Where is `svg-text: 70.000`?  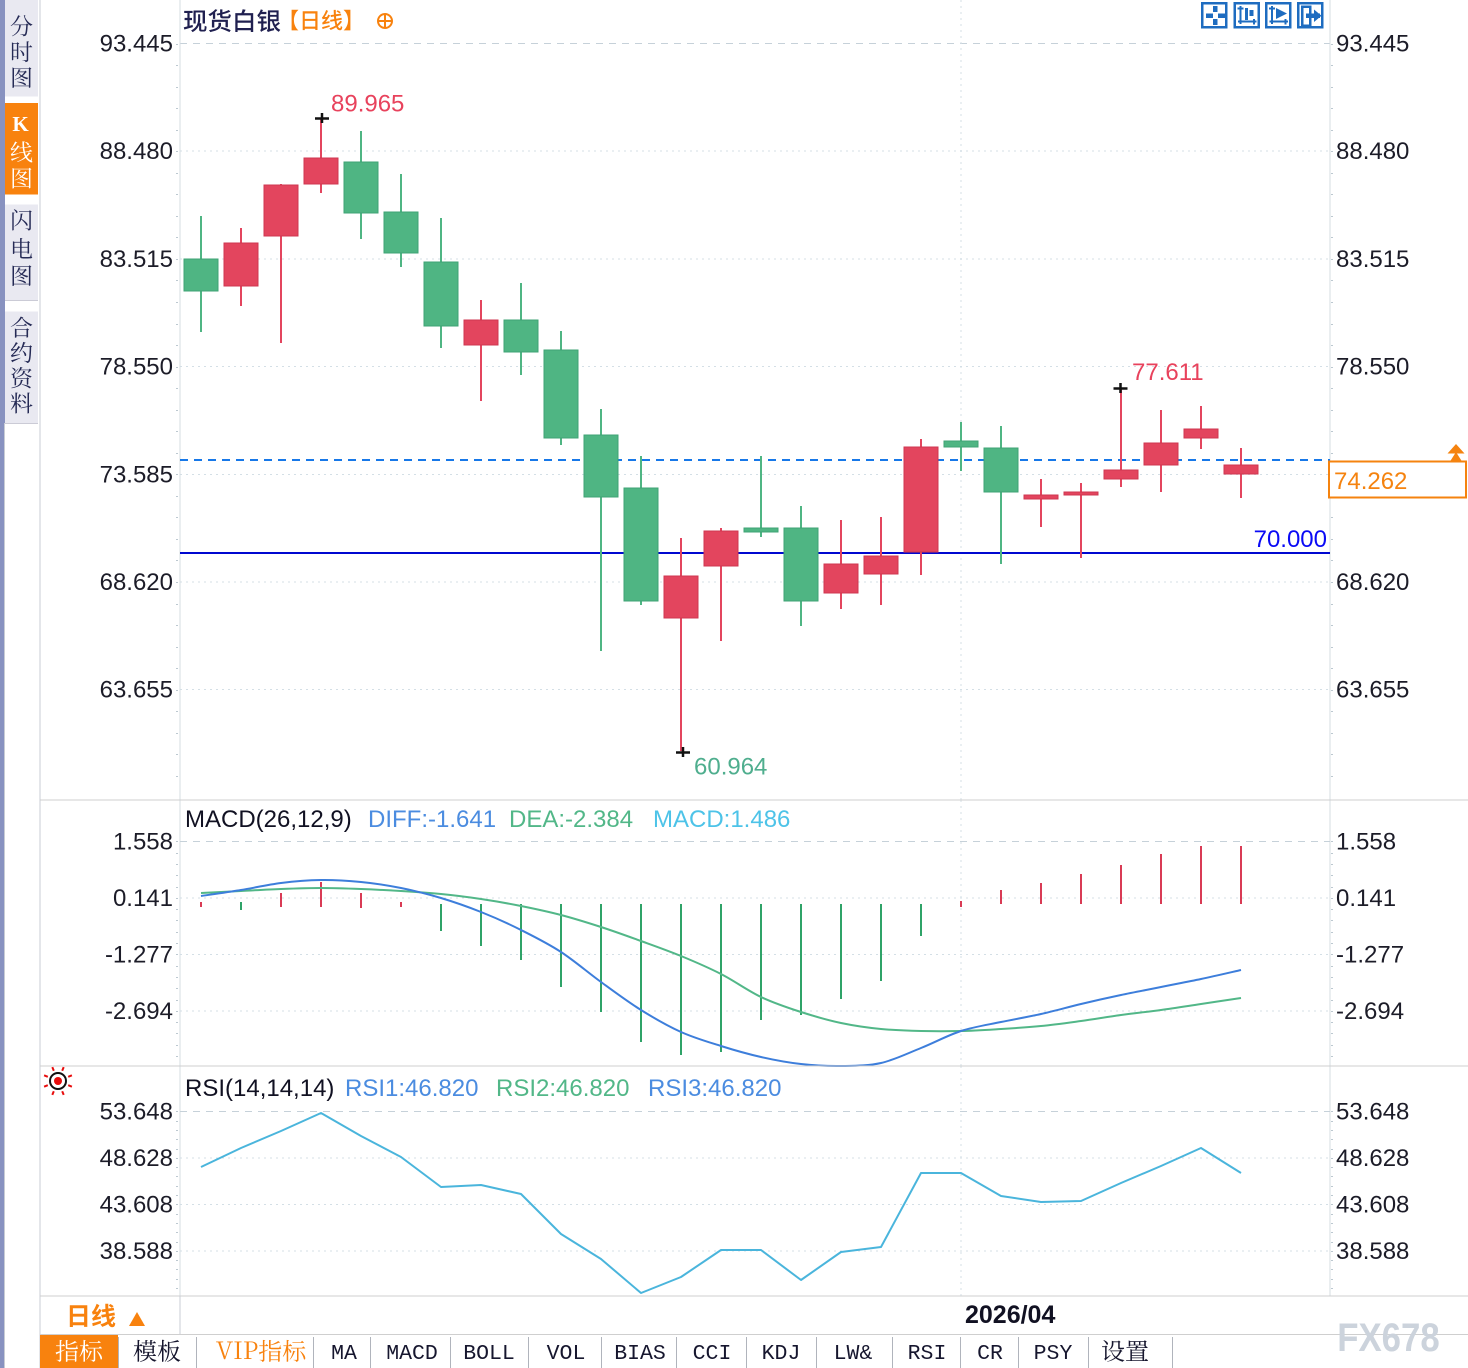
svg-text: 70.000 is located at coordinates (1290, 539).